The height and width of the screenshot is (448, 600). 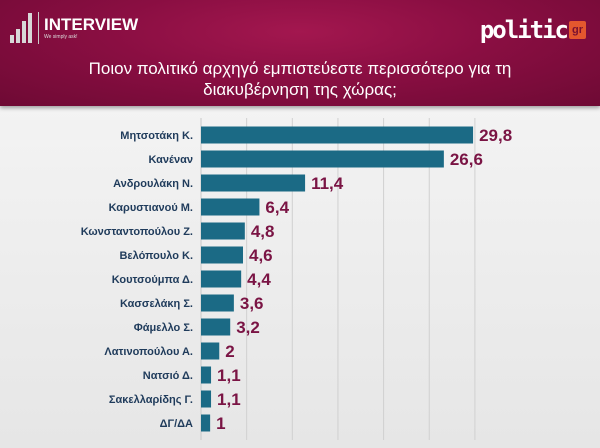 What do you see at coordinates (153, 184) in the screenshot?
I see `category-label: Ανδρουλάκη Ν.` at bounding box center [153, 184].